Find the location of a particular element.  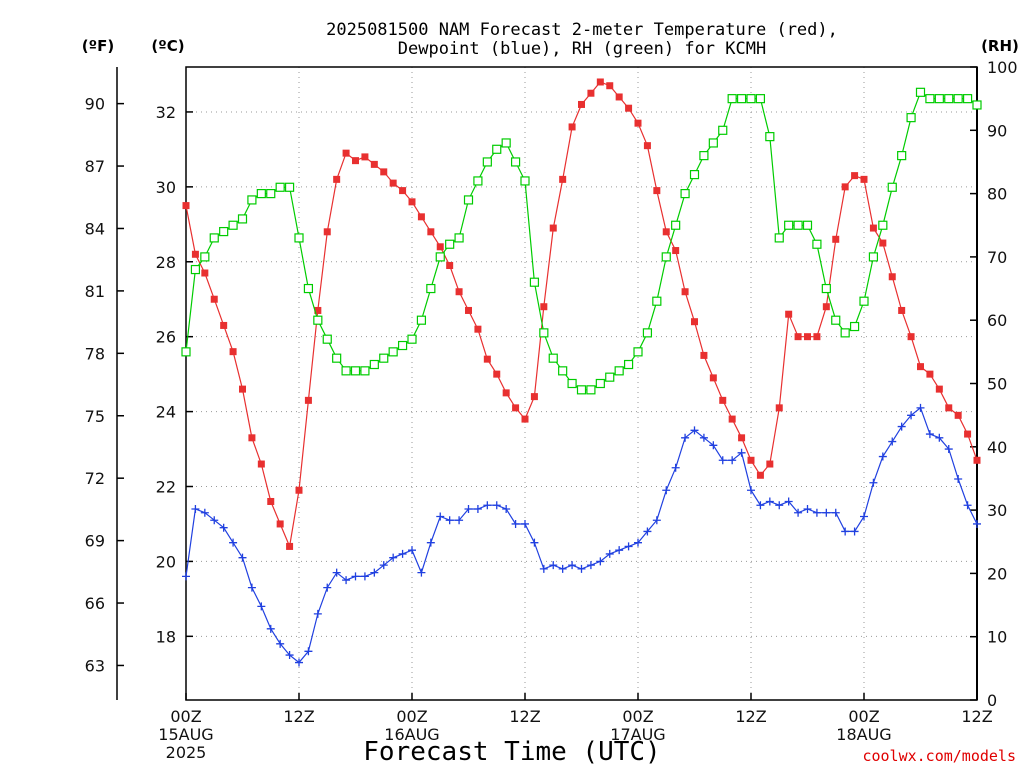

x-tick-label: 18AUG is located at coordinates (863, 734).